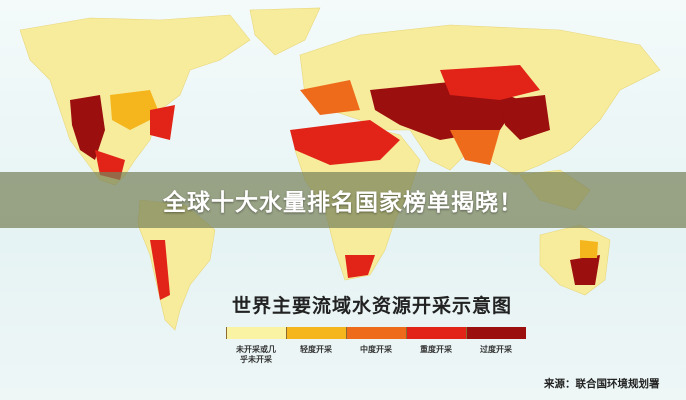 This screenshot has height=400, width=686. Describe the element at coordinates (585, 270) in the screenshot. I see `region-australia-east` at that location.